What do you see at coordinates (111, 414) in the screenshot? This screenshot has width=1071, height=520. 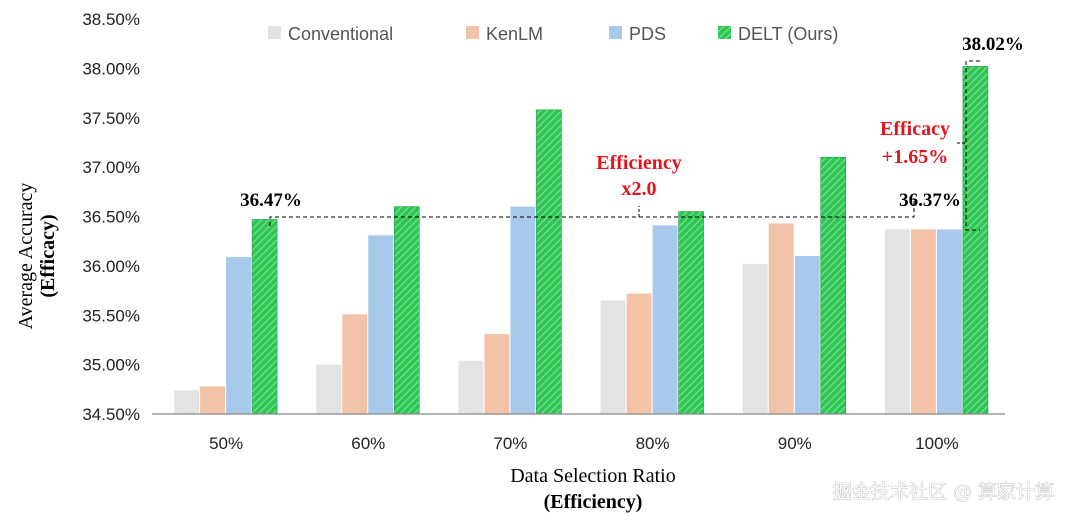 I see `y-tick-label: 34.50%` at bounding box center [111, 414].